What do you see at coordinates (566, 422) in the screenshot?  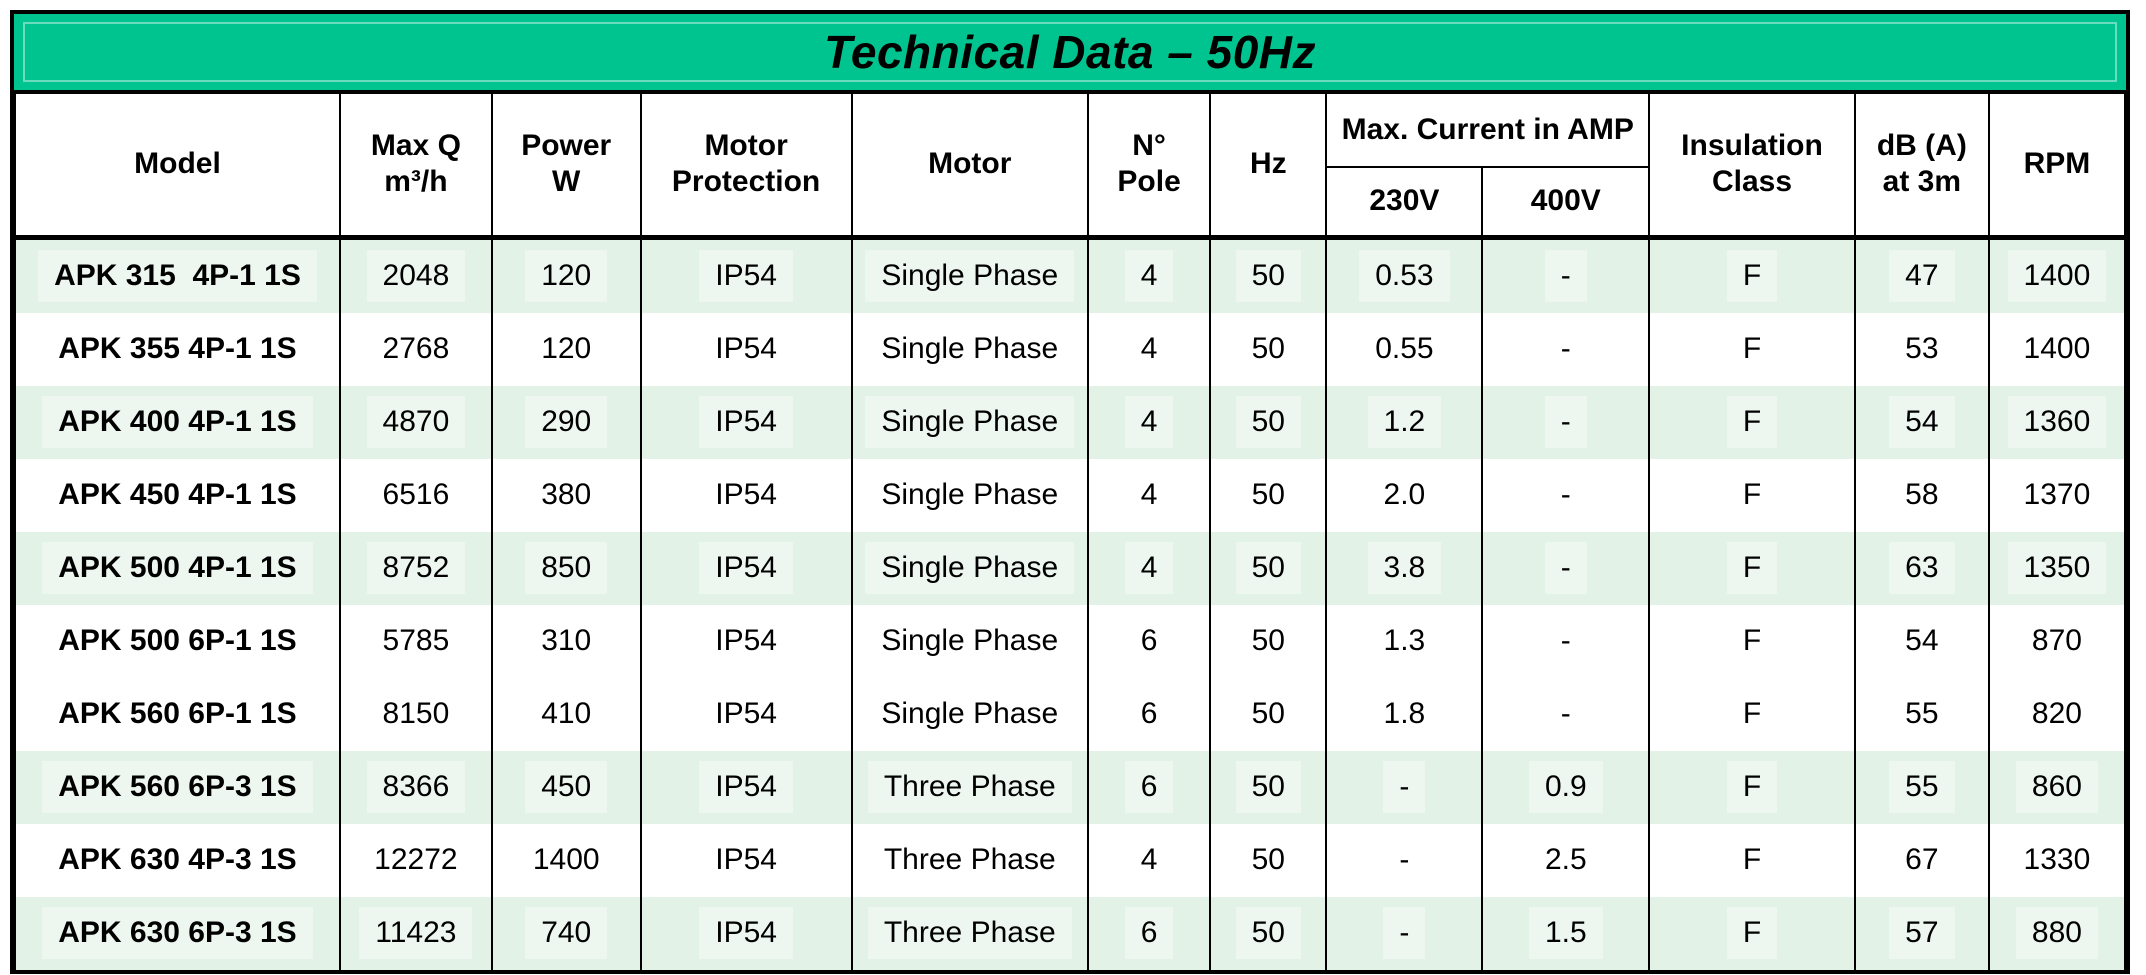 I see `cell-power: 290` at bounding box center [566, 422].